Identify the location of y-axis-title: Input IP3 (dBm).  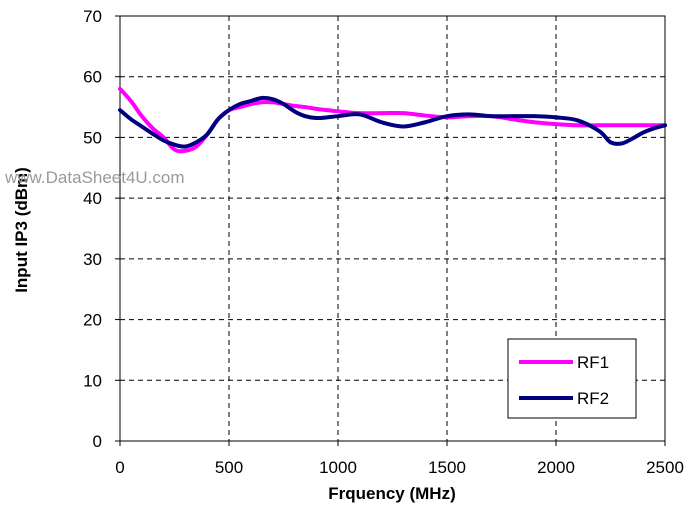
(21, 230).